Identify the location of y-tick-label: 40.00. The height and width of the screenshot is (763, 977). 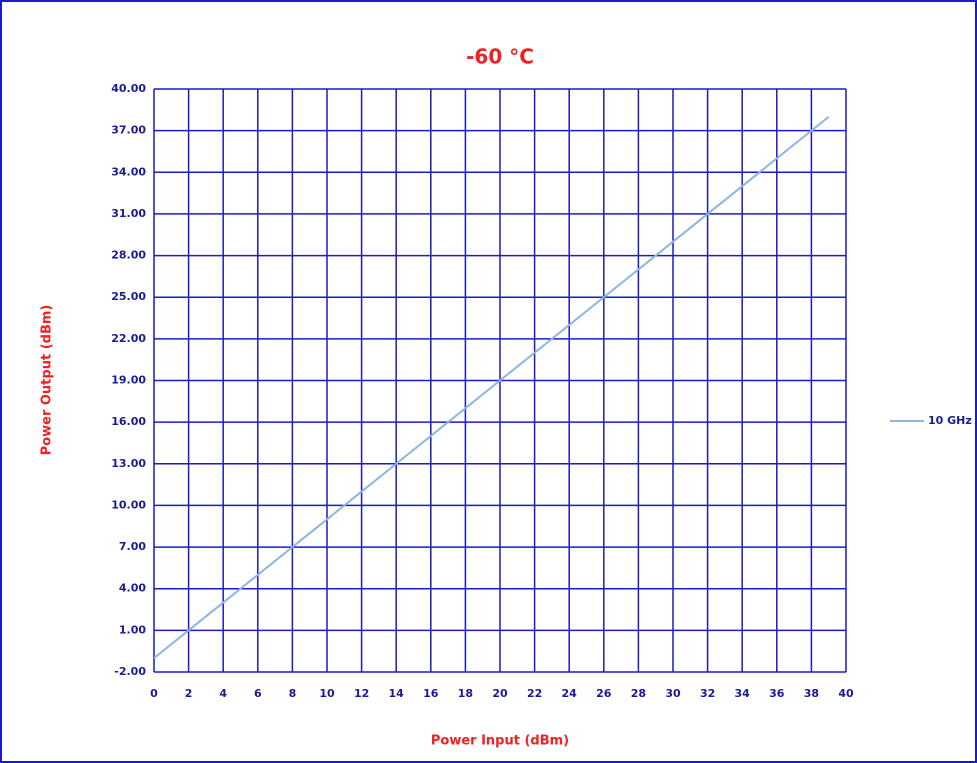
(128, 88).